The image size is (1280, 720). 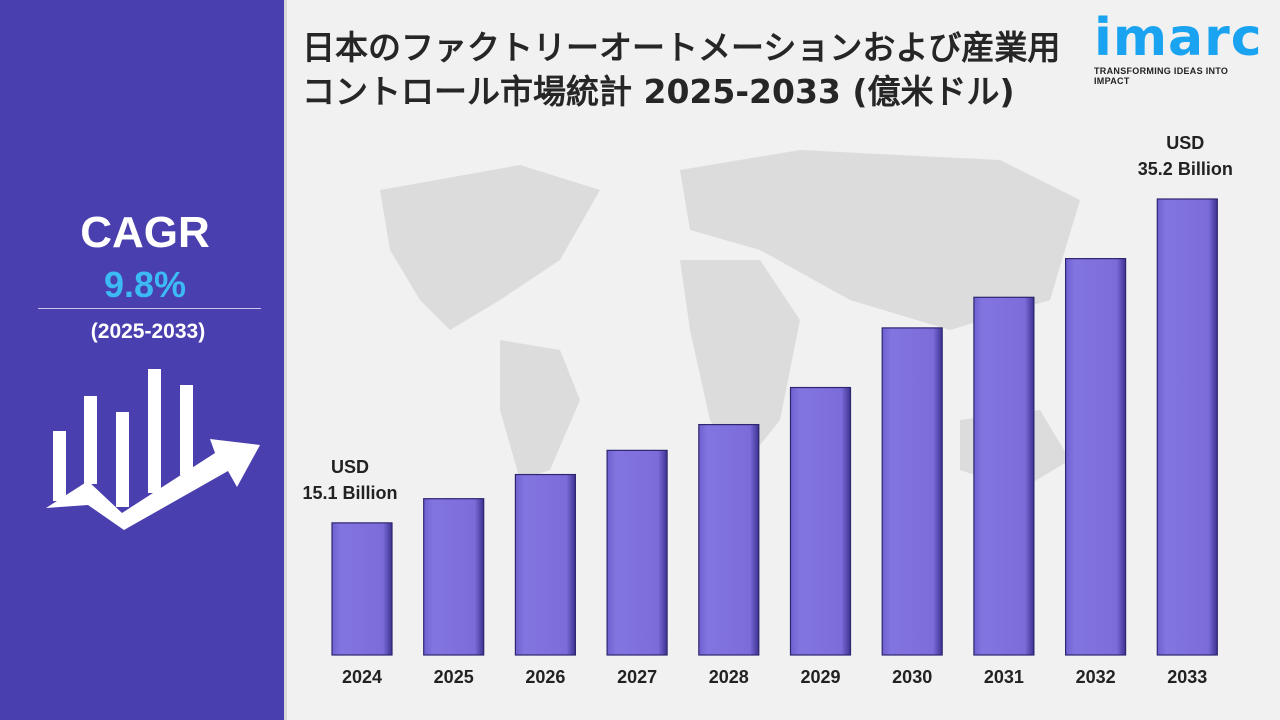 I want to click on bar-2026, so click(x=545, y=564).